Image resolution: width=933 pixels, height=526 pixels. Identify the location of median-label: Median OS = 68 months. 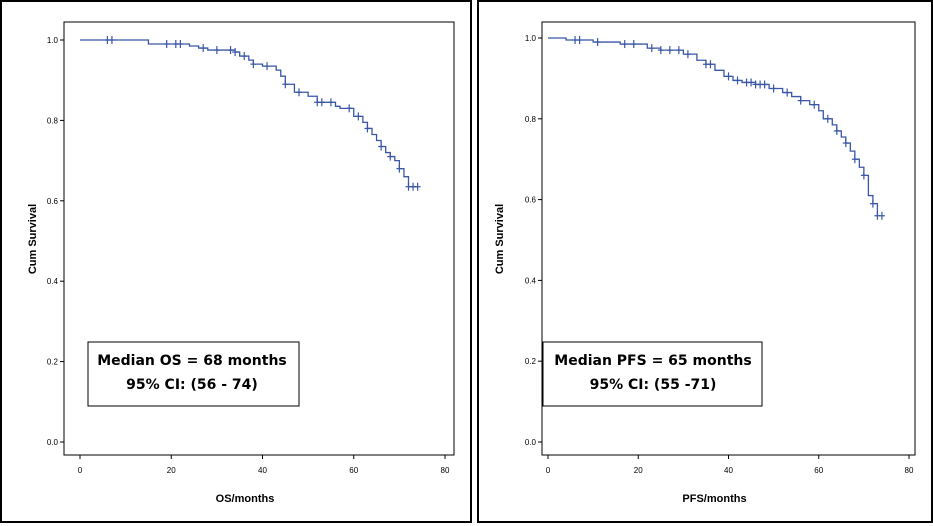
(192, 361).